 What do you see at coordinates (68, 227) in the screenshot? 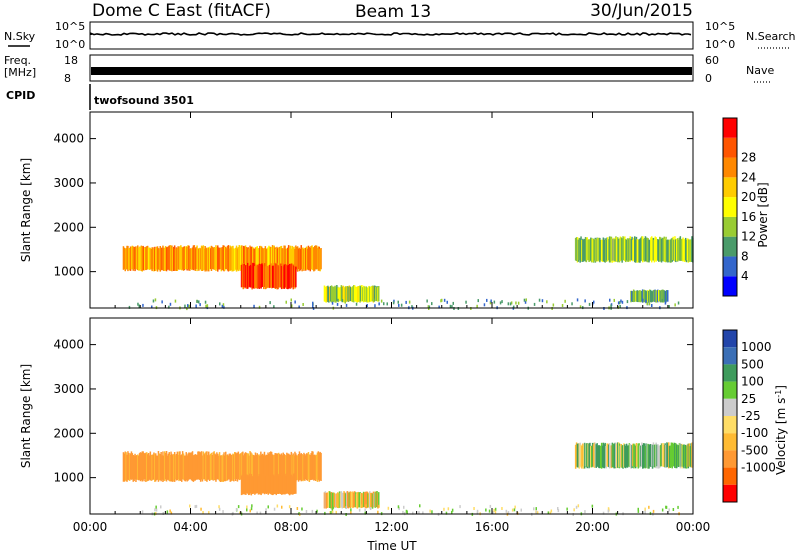
I see `y-tick-label: 2000` at bounding box center [68, 227].